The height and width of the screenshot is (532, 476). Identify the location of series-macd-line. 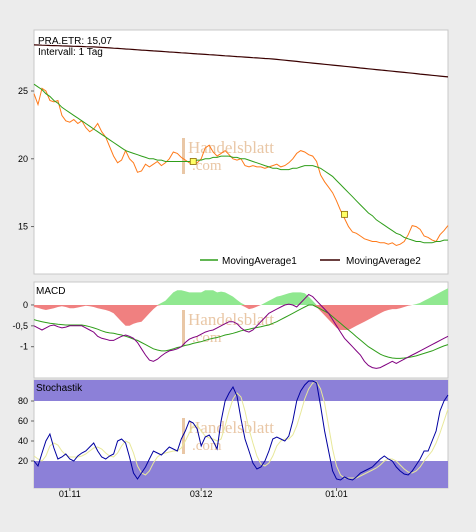
(241, 331).